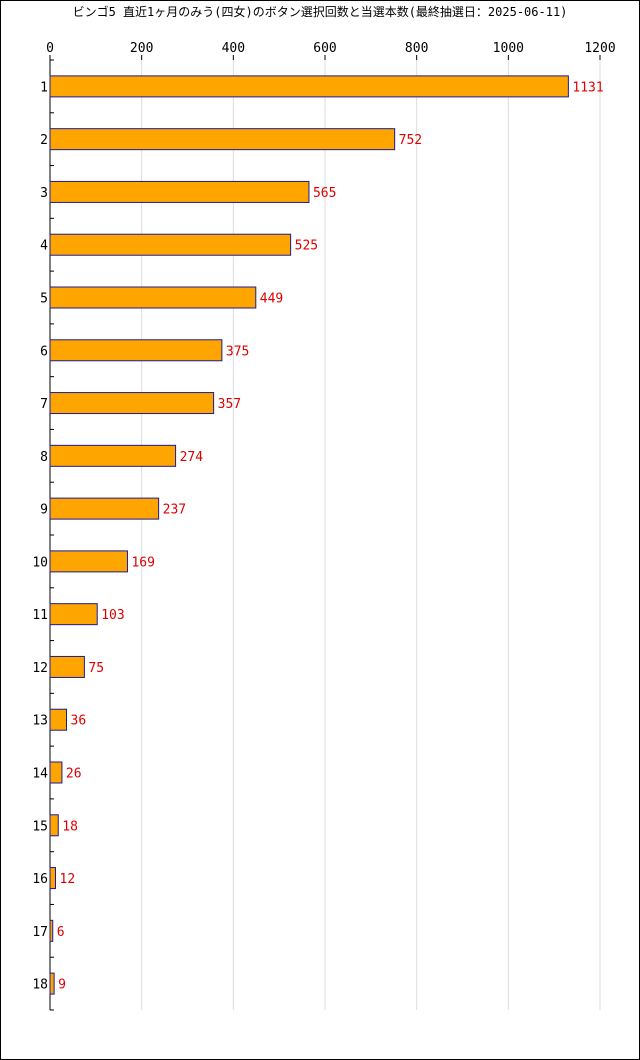  Describe the element at coordinates (237, 351) in the screenshot. I see `value-label: 375` at that location.